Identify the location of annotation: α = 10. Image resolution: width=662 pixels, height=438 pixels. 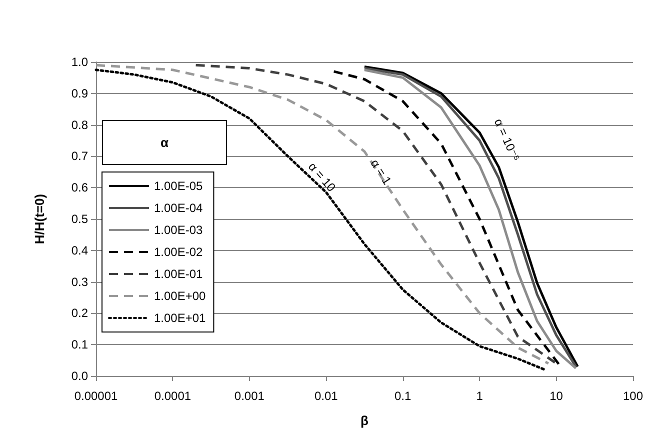
(322, 177).